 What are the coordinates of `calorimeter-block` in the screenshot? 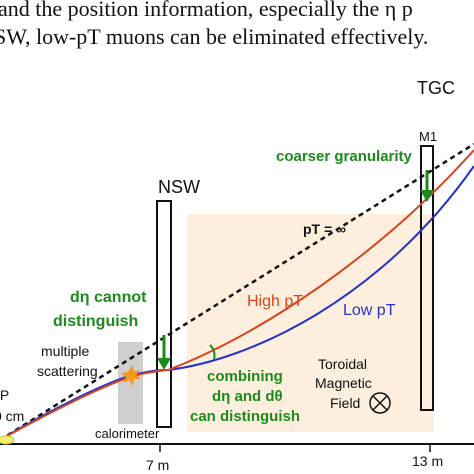 It's located at (130, 383).